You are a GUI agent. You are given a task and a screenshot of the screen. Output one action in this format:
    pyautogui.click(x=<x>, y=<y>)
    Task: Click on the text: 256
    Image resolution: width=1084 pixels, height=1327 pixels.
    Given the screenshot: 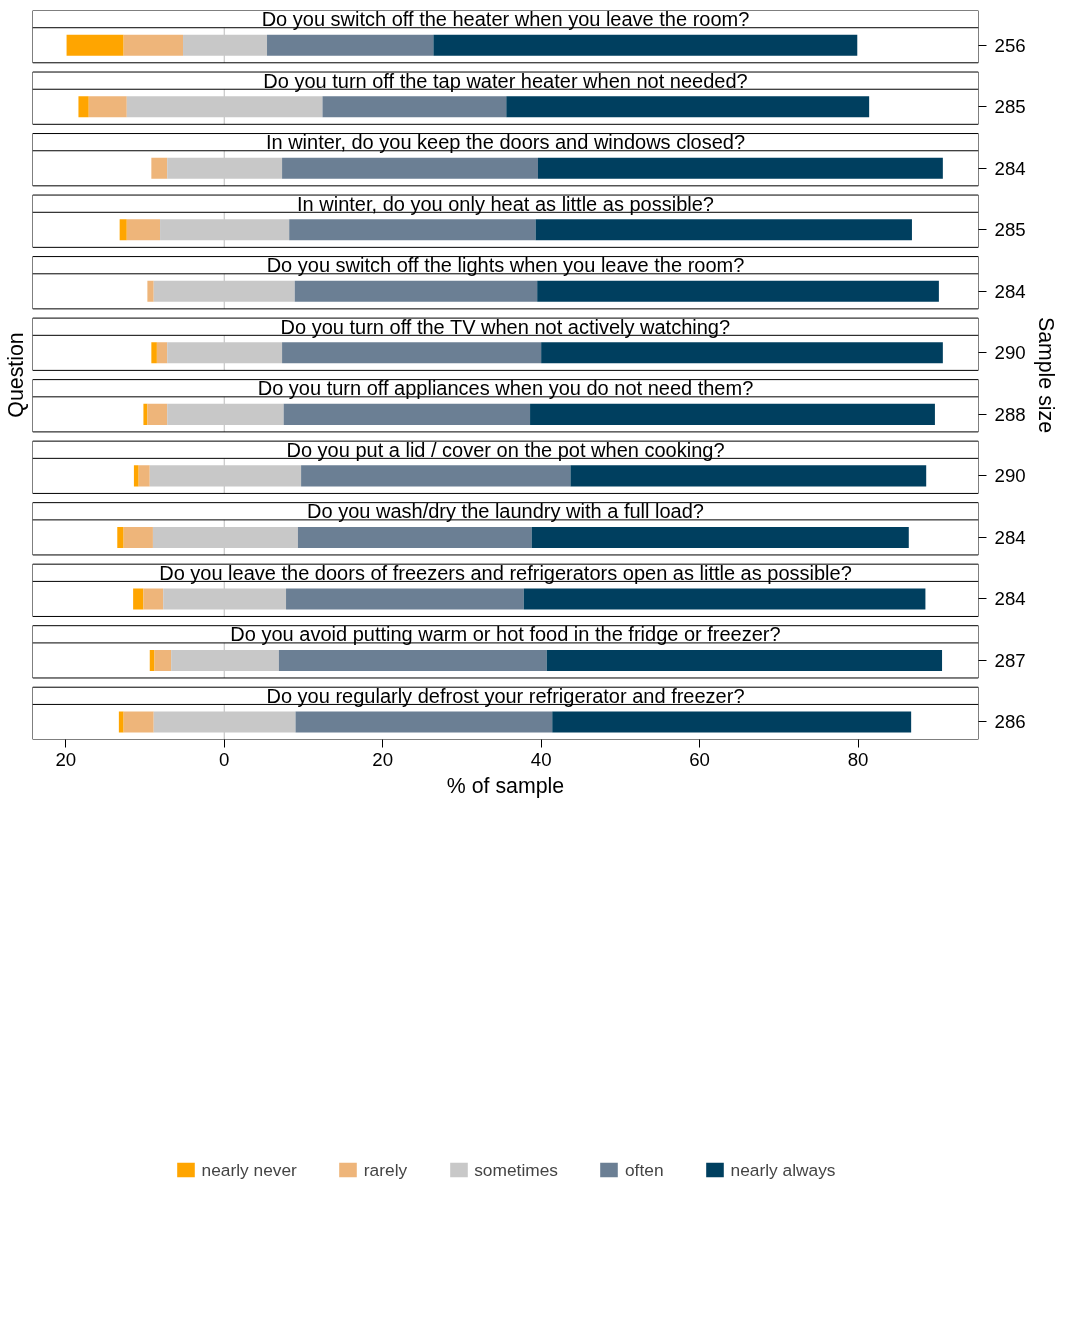 What is the action you would take?
    pyautogui.click(x=1010, y=45)
    